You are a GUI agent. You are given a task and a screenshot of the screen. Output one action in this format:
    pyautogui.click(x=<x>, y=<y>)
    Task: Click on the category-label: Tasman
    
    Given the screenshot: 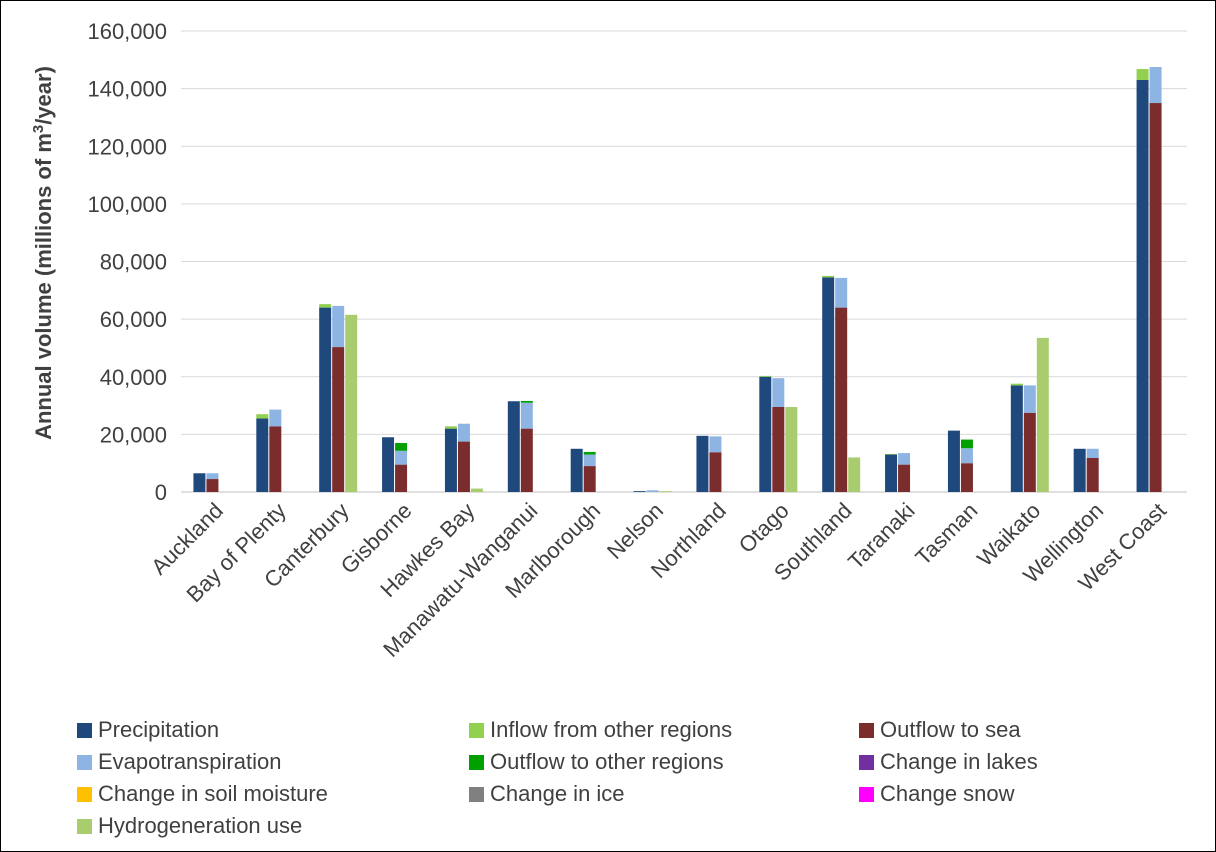 What is the action you would take?
    pyautogui.click(x=946, y=534)
    